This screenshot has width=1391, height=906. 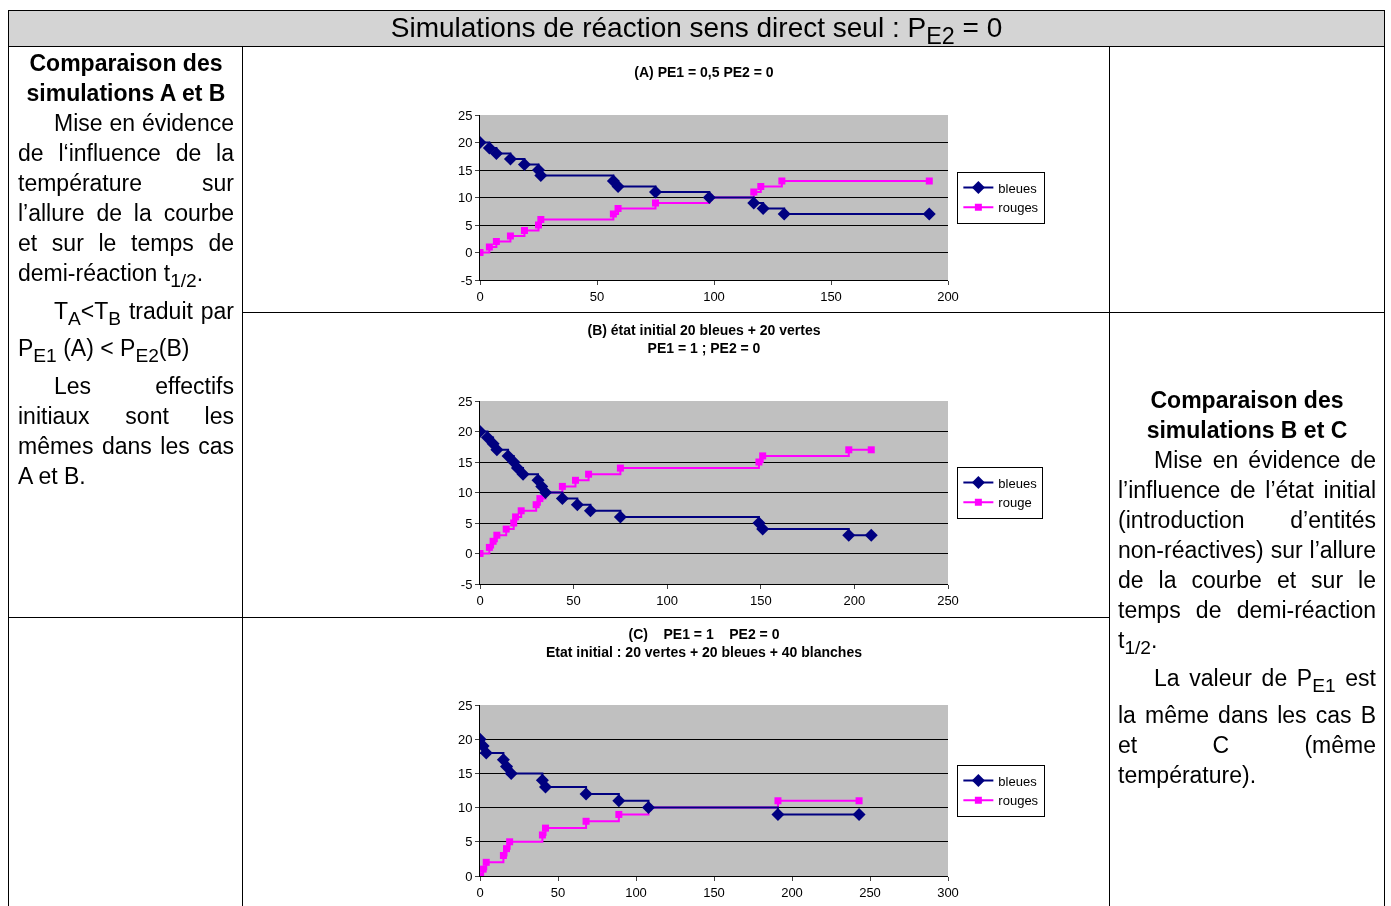 What do you see at coordinates (948, 600) in the screenshot?
I see `x-tick-label: 250` at bounding box center [948, 600].